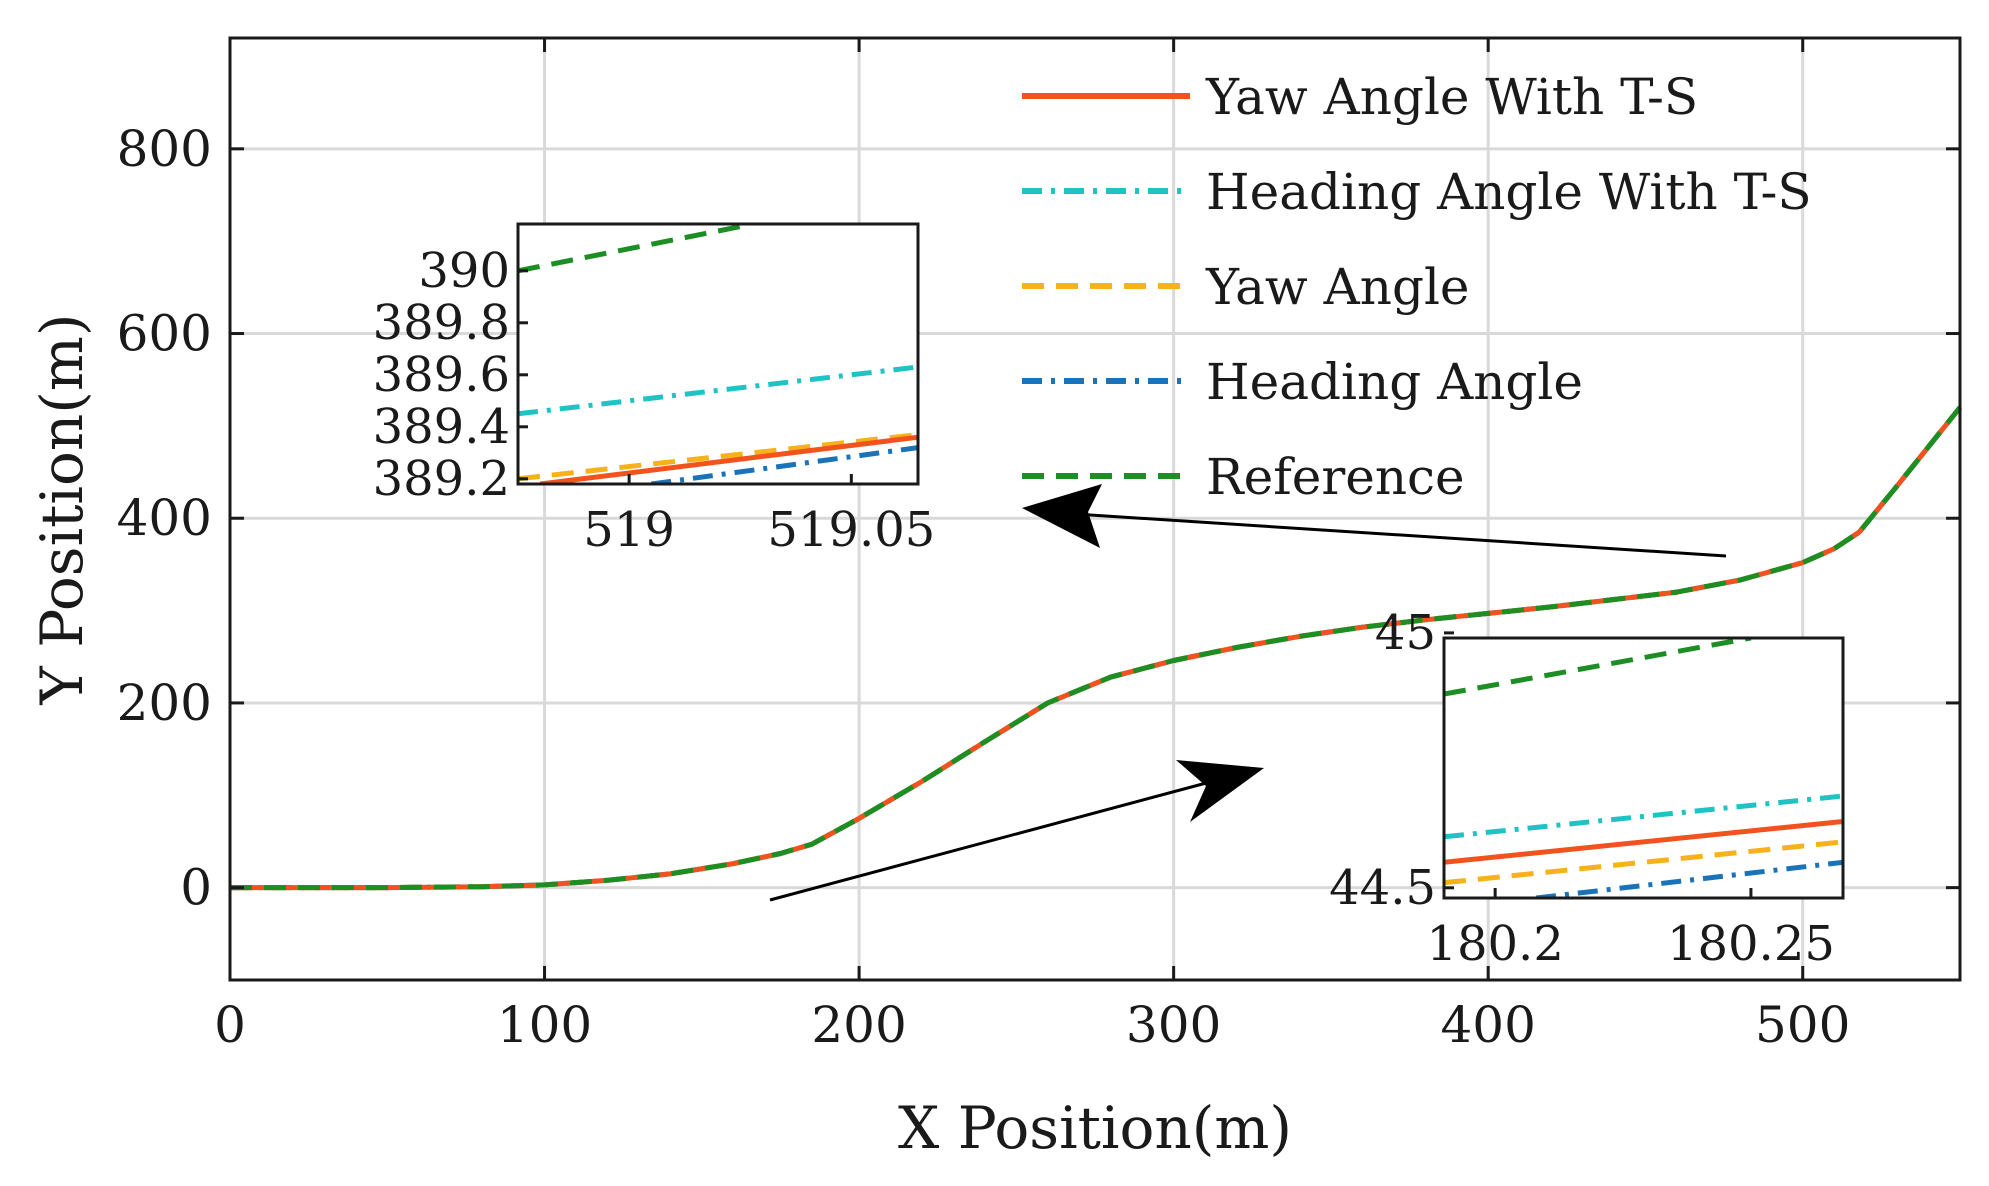 The height and width of the screenshot is (1186, 1989). What do you see at coordinates (1751, 944) in the screenshot?
I see `inset-x-tick-label: 180.25` at bounding box center [1751, 944].